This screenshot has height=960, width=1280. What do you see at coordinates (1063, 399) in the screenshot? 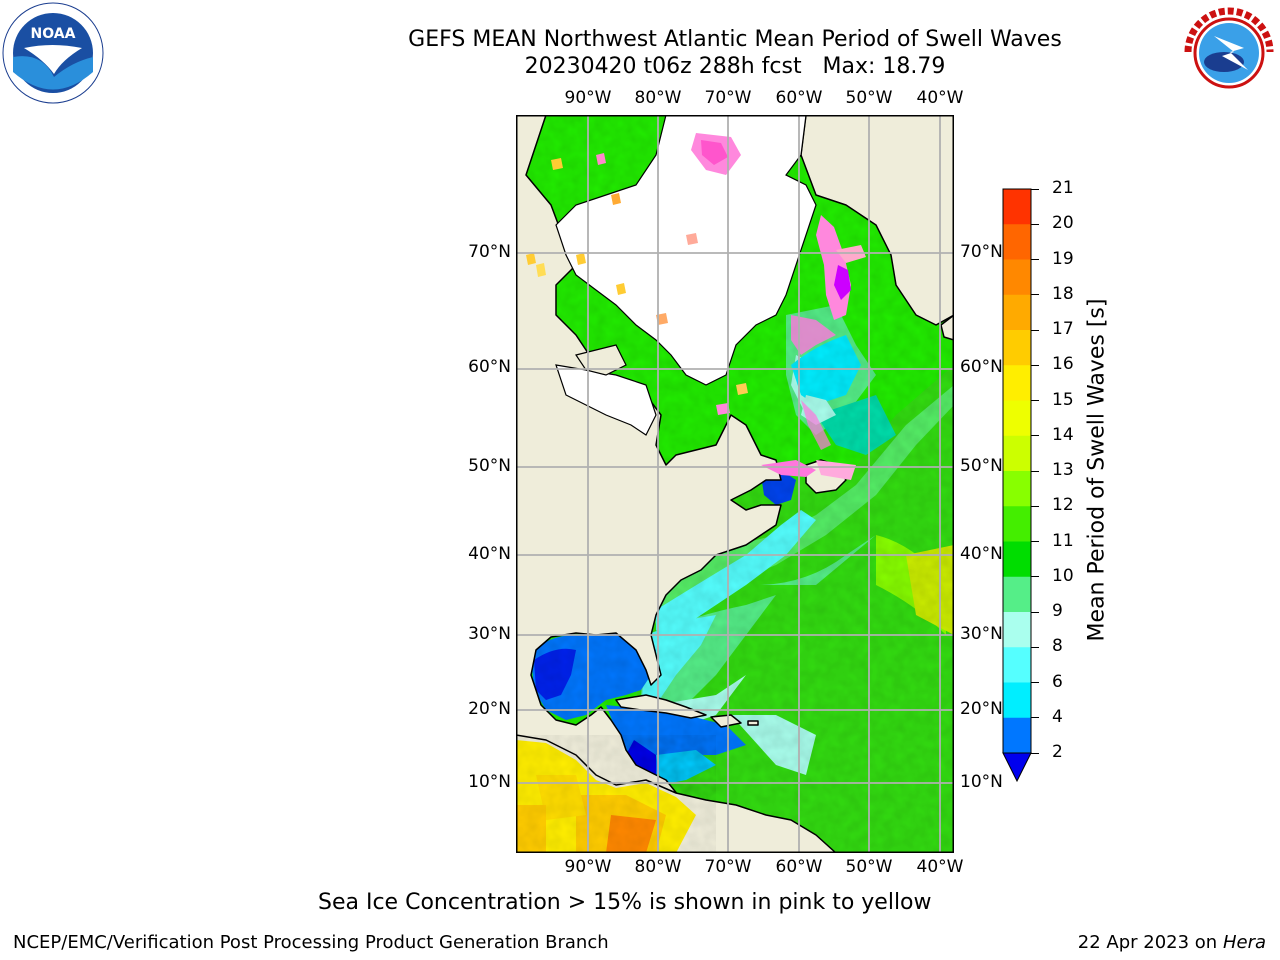
I see `colorbar-tick-label: 15` at bounding box center [1063, 399].